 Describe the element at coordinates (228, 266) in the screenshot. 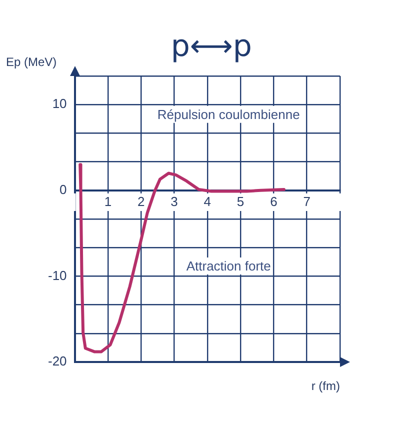

I see `annotation: Attraction forte` at that location.